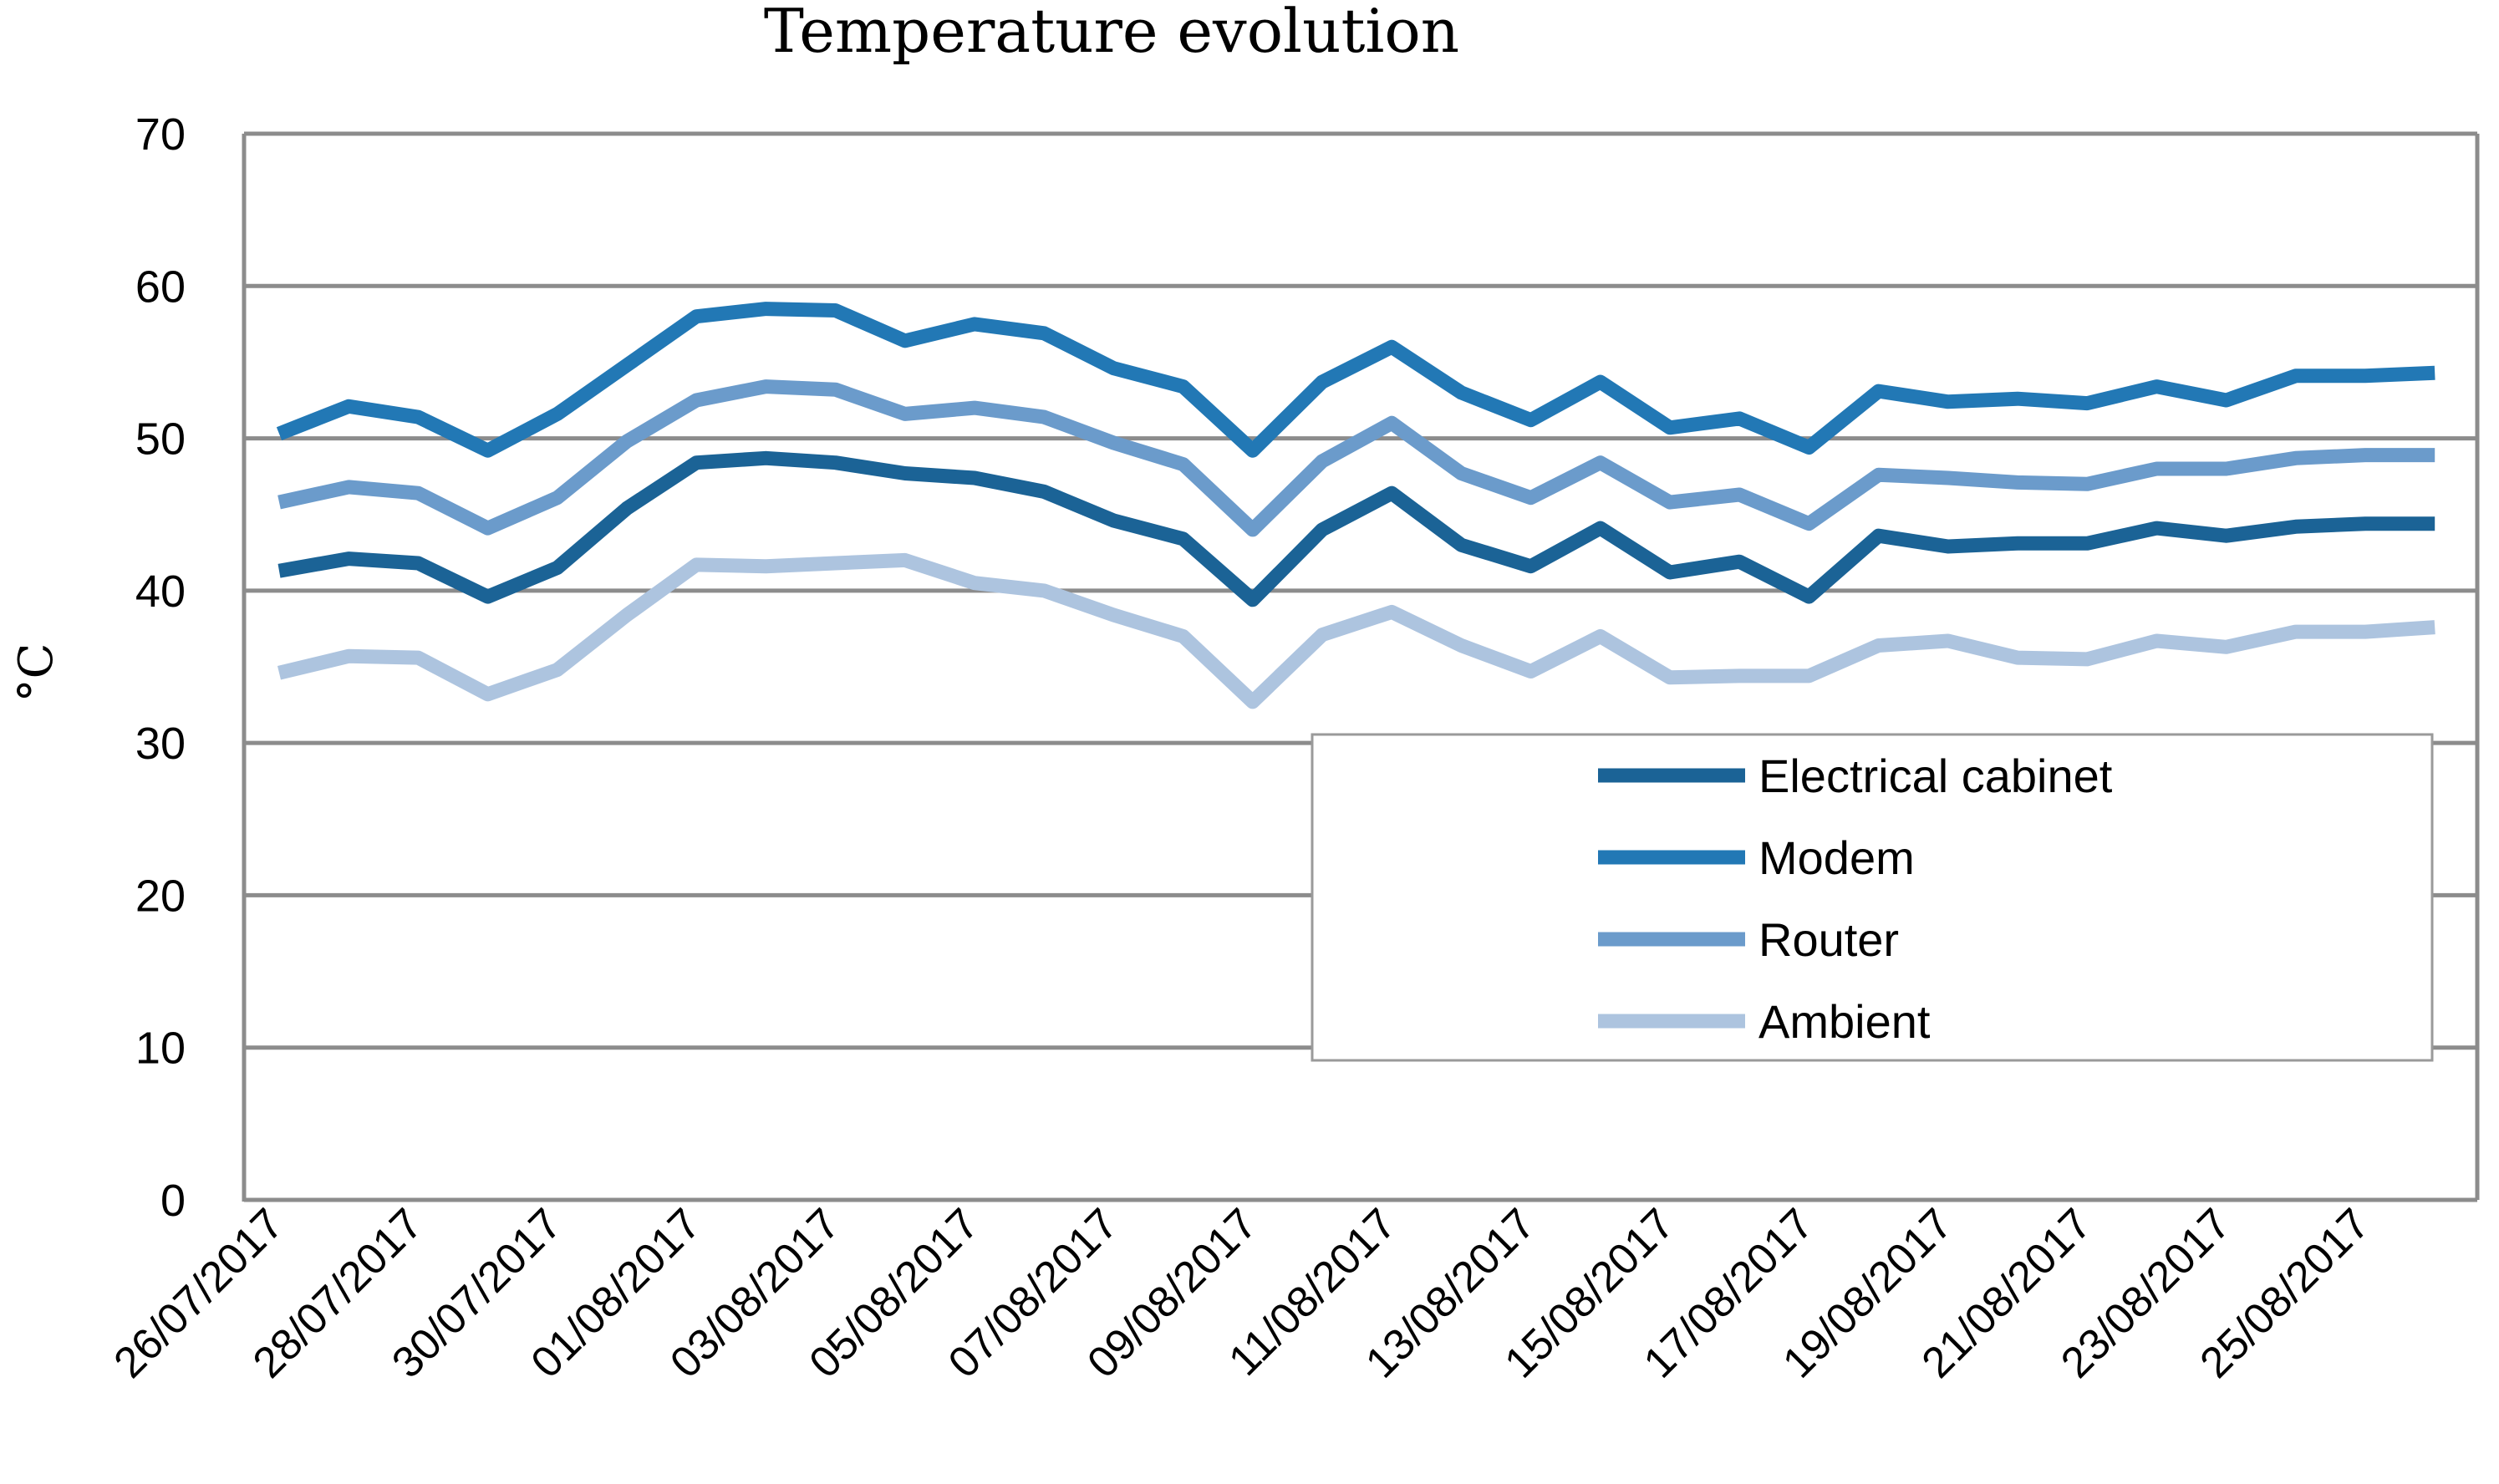 This screenshot has width=2499, height=1484. Describe the element at coordinates (173, 1201) in the screenshot. I see `y-tick-label: 0` at that location.